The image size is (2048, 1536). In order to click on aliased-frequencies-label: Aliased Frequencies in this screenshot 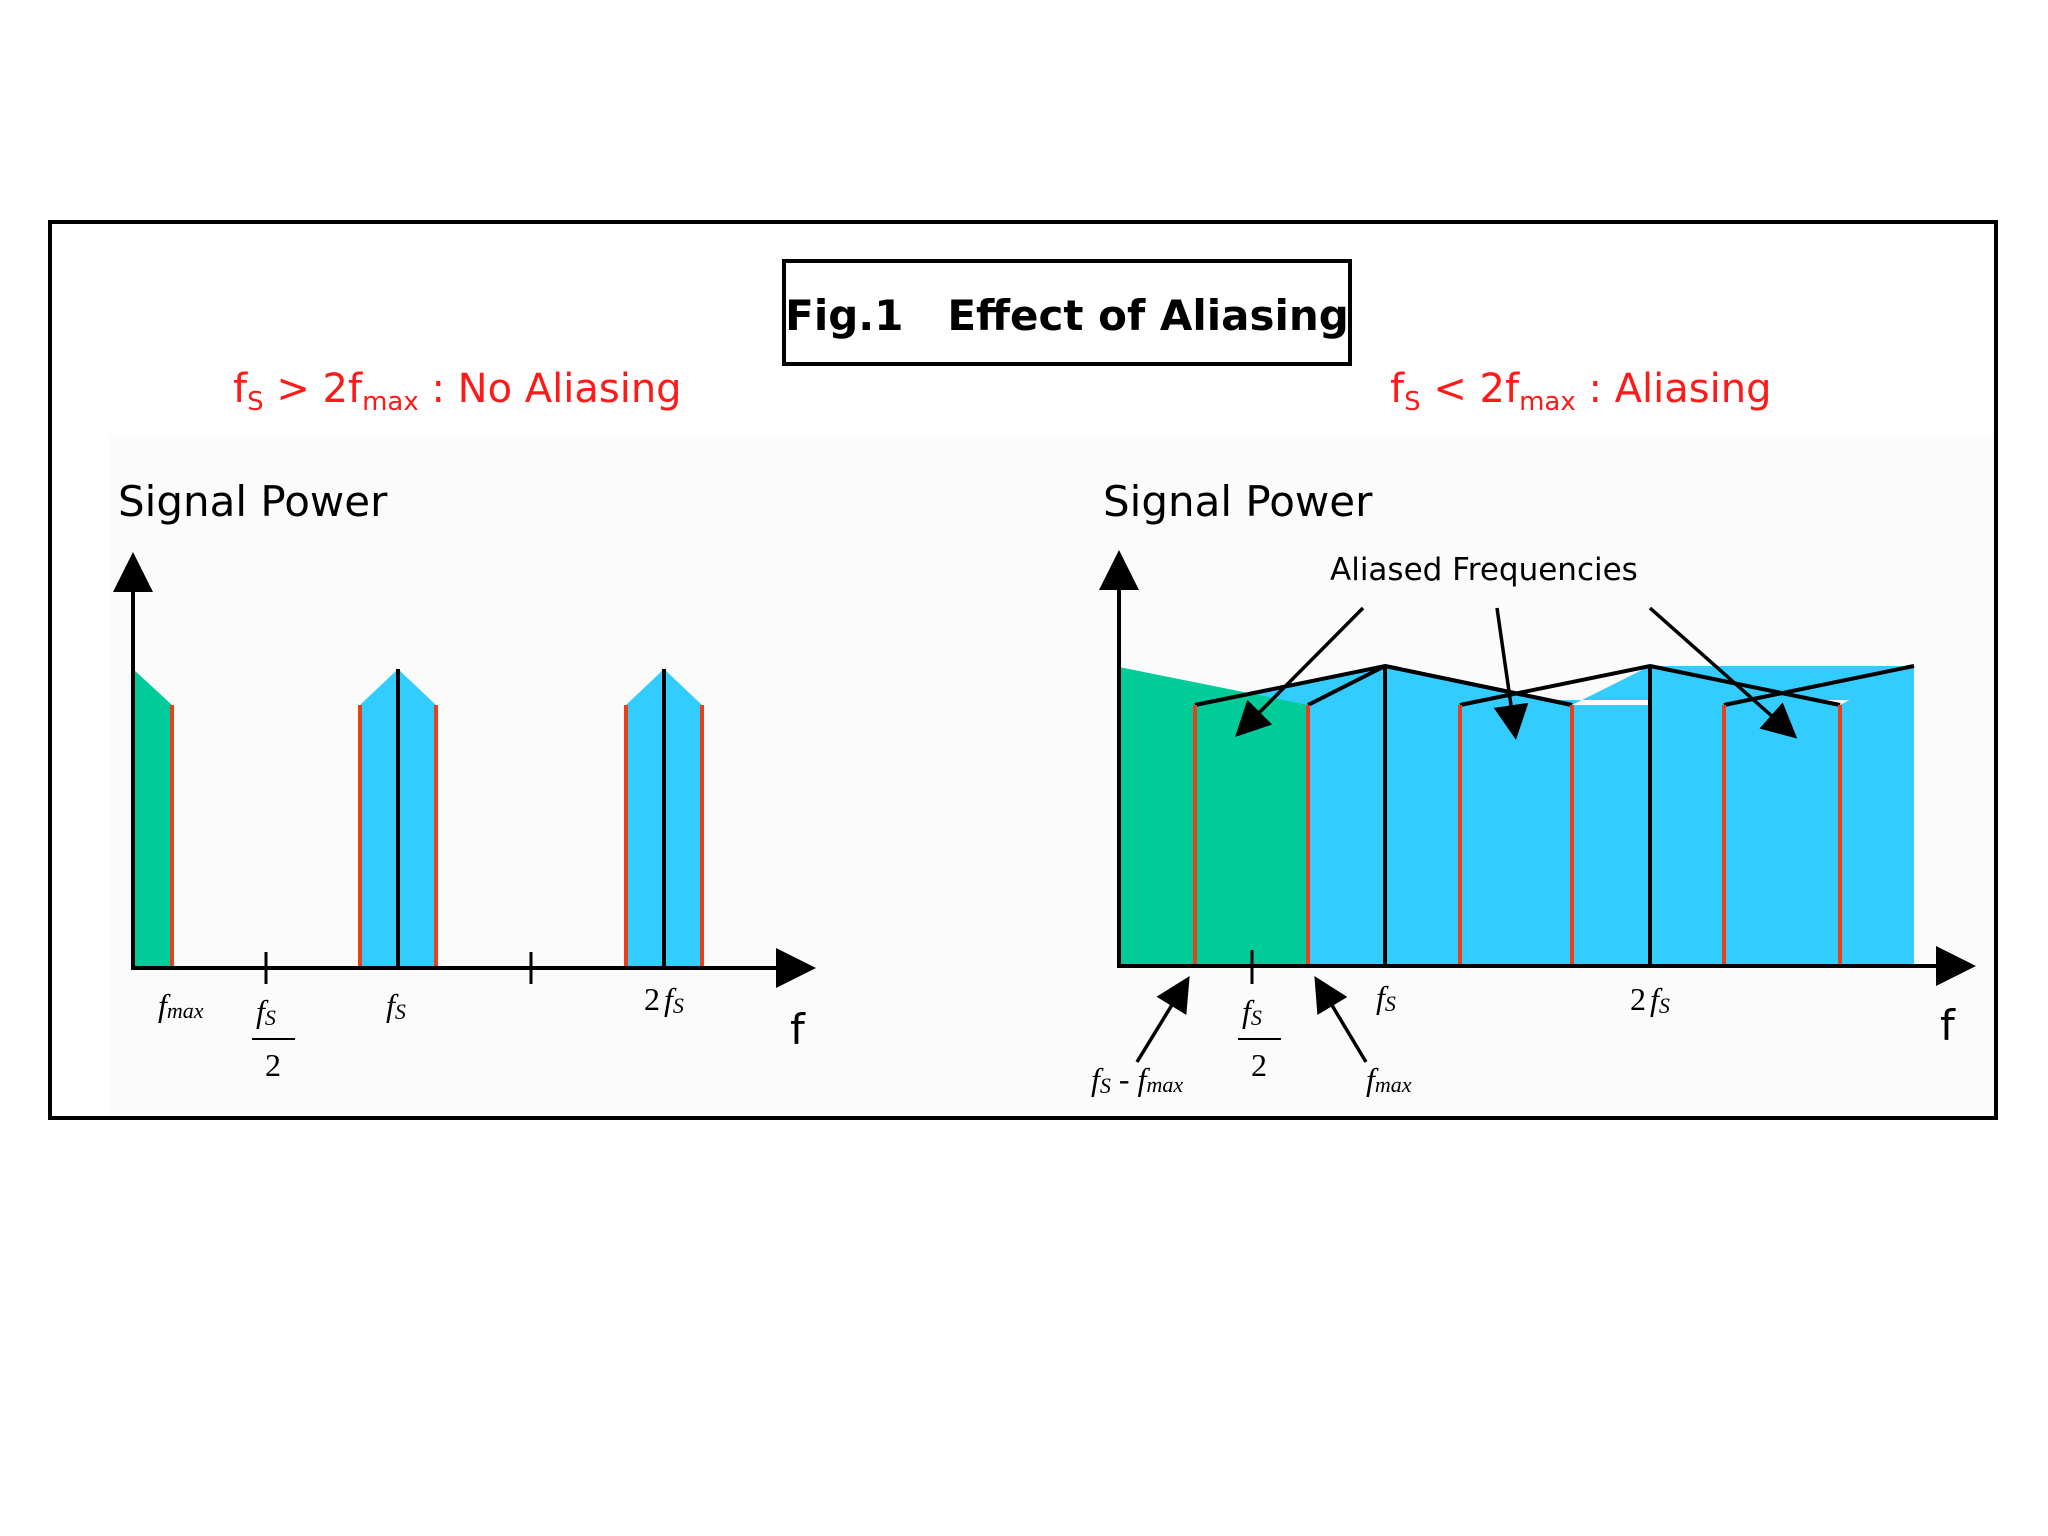, I will do `click(1484, 570)`.